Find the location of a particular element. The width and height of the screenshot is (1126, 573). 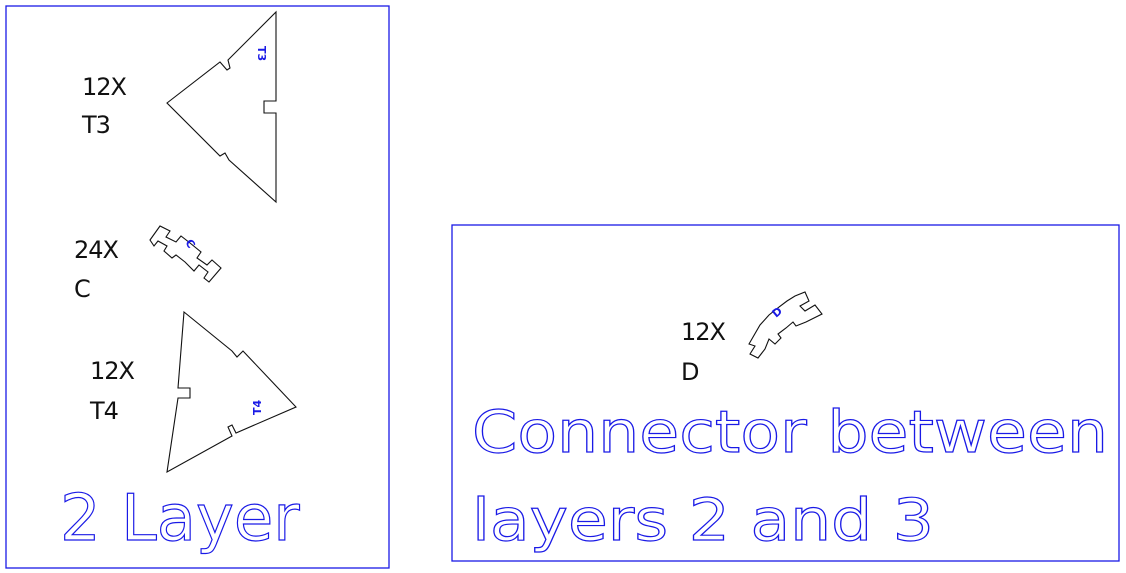

part-t4-quantity: 12X is located at coordinates (112, 371).